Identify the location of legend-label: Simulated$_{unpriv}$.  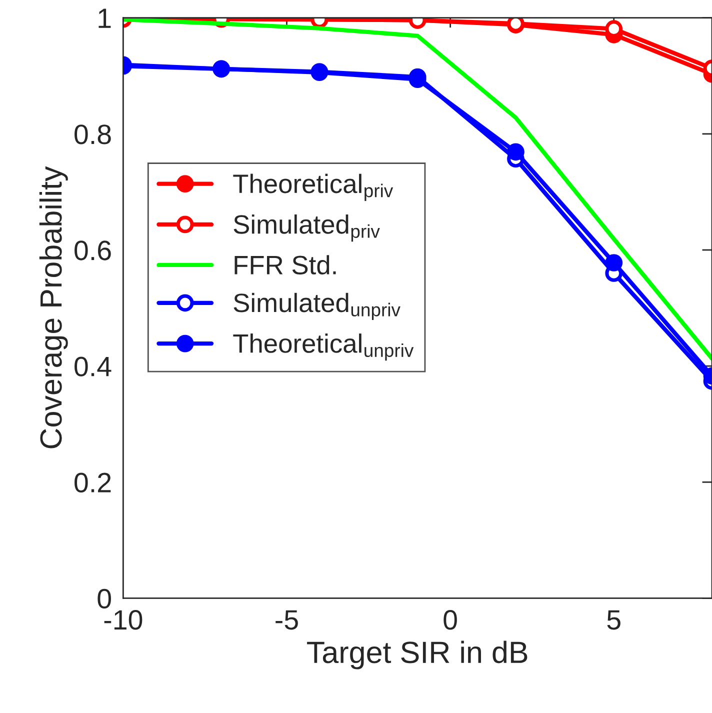
(317, 306).